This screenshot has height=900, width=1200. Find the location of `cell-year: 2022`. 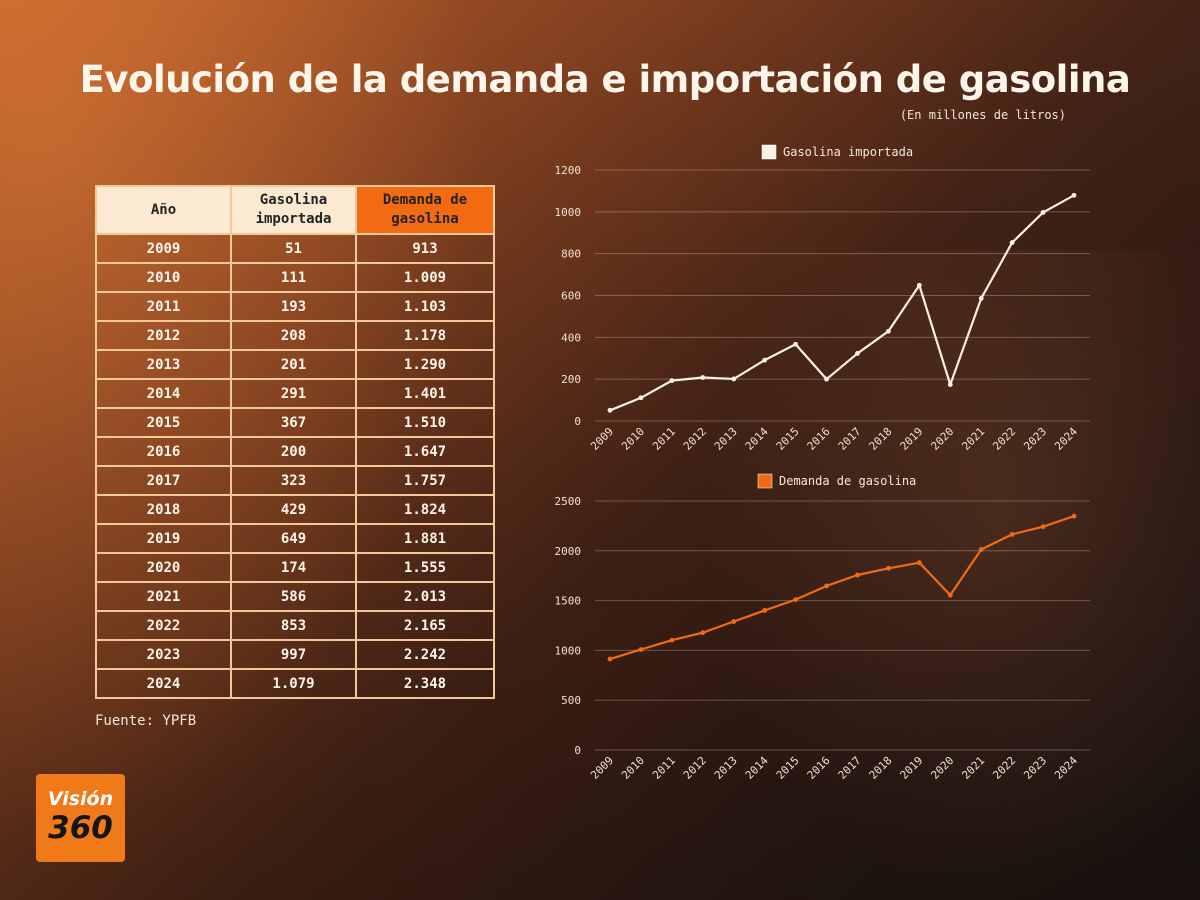

cell-year: 2022 is located at coordinates (163, 625).